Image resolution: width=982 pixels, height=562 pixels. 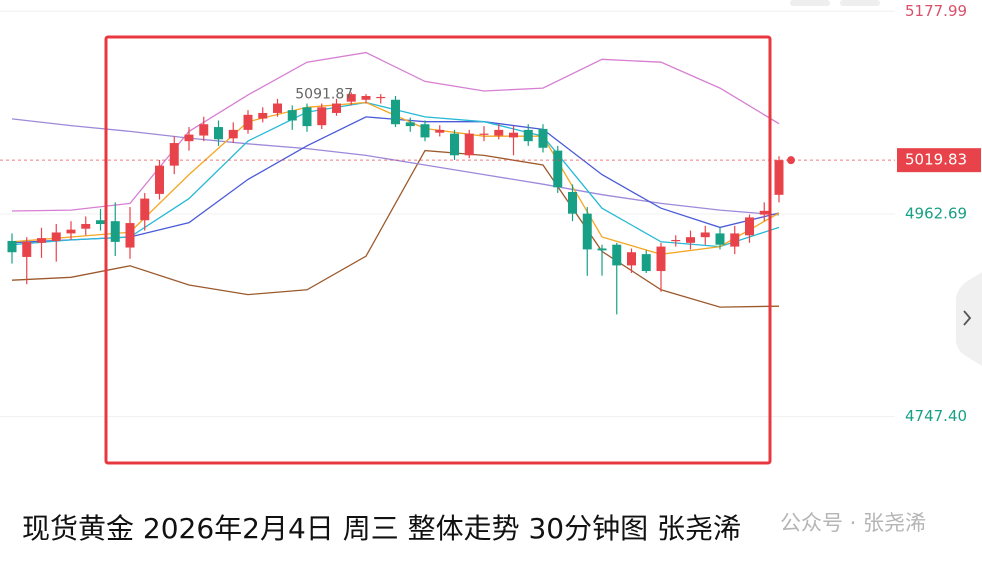 What do you see at coordinates (936, 416) in the screenshot?
I see `y-tick-label: 4747.40` at bounding box center [936, 416].